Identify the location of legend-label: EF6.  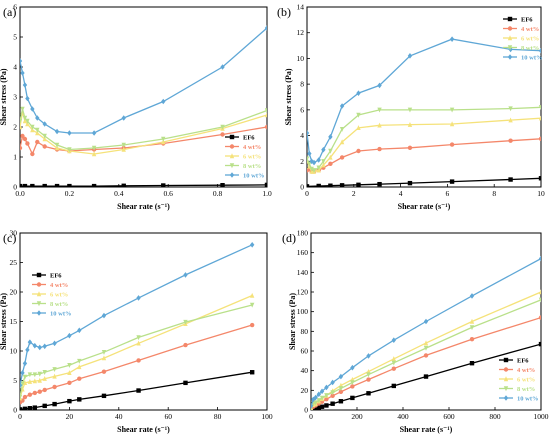
(56, 275).